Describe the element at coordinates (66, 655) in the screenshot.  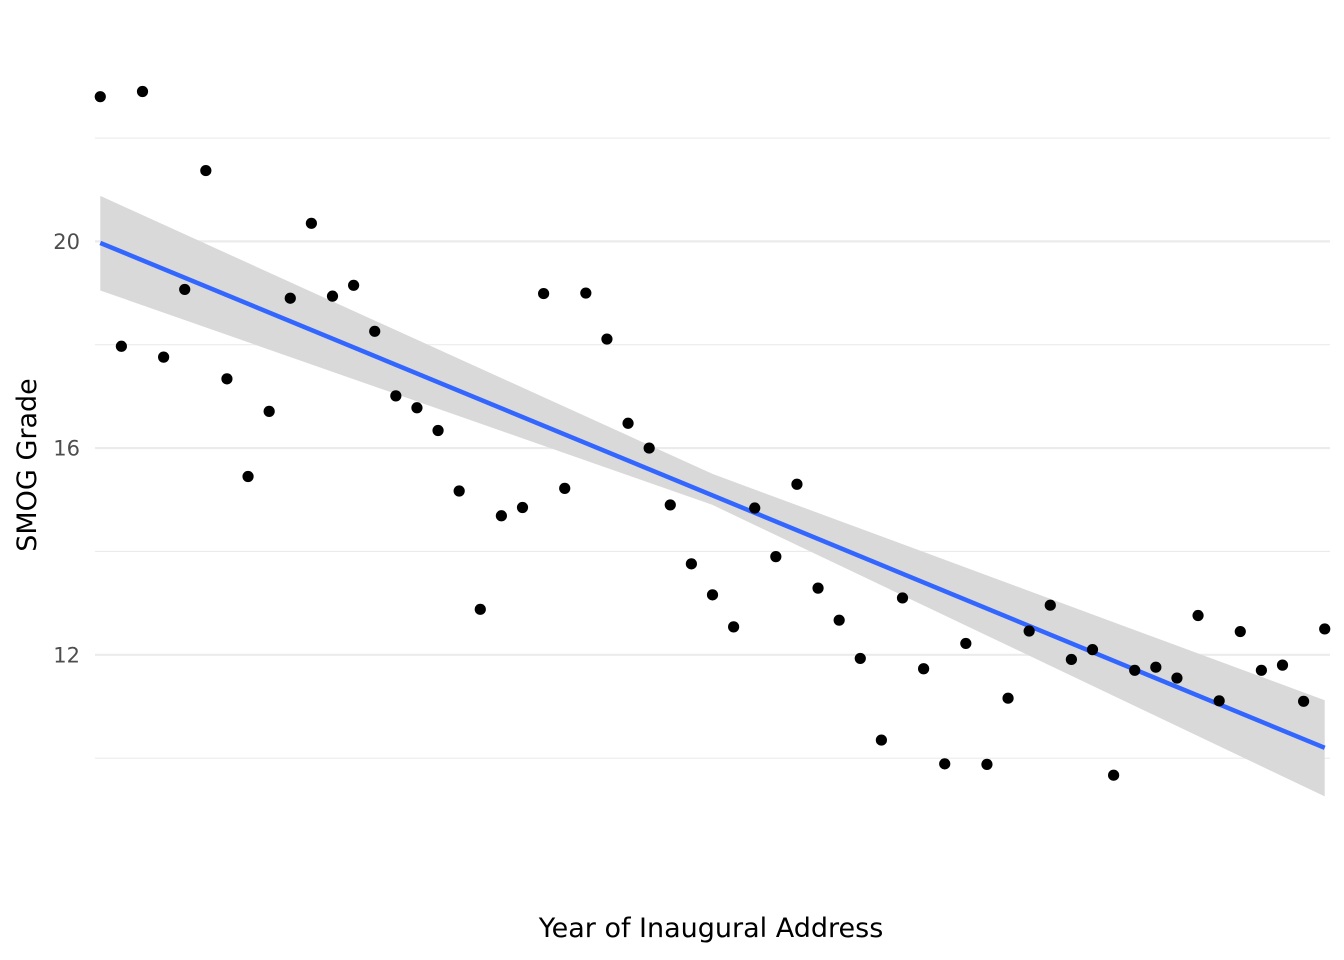
I see `y-tick-label: 12` at that location.